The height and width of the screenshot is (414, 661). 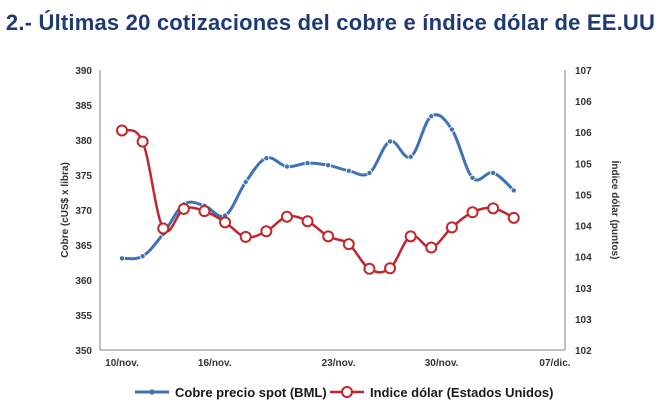 I want to click on x-axis-ticks: 10/nov. 16/nov. 23/nov. 30/nov. 07/dic., so click(x=338, y=363).